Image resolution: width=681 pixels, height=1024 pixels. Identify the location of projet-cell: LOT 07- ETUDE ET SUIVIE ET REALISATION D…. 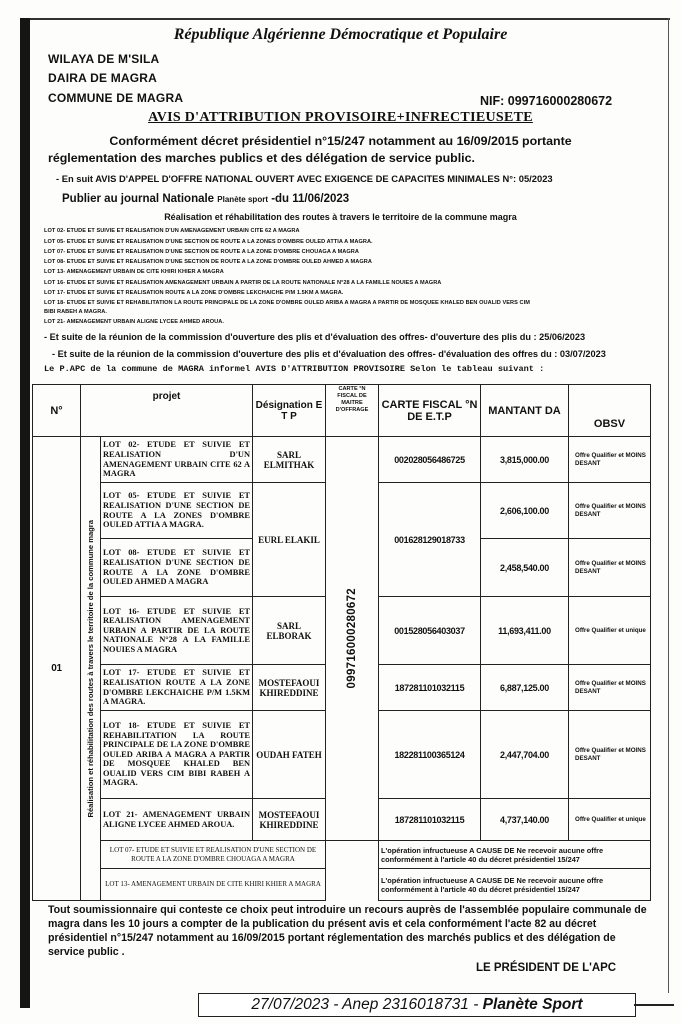
(213, 854).